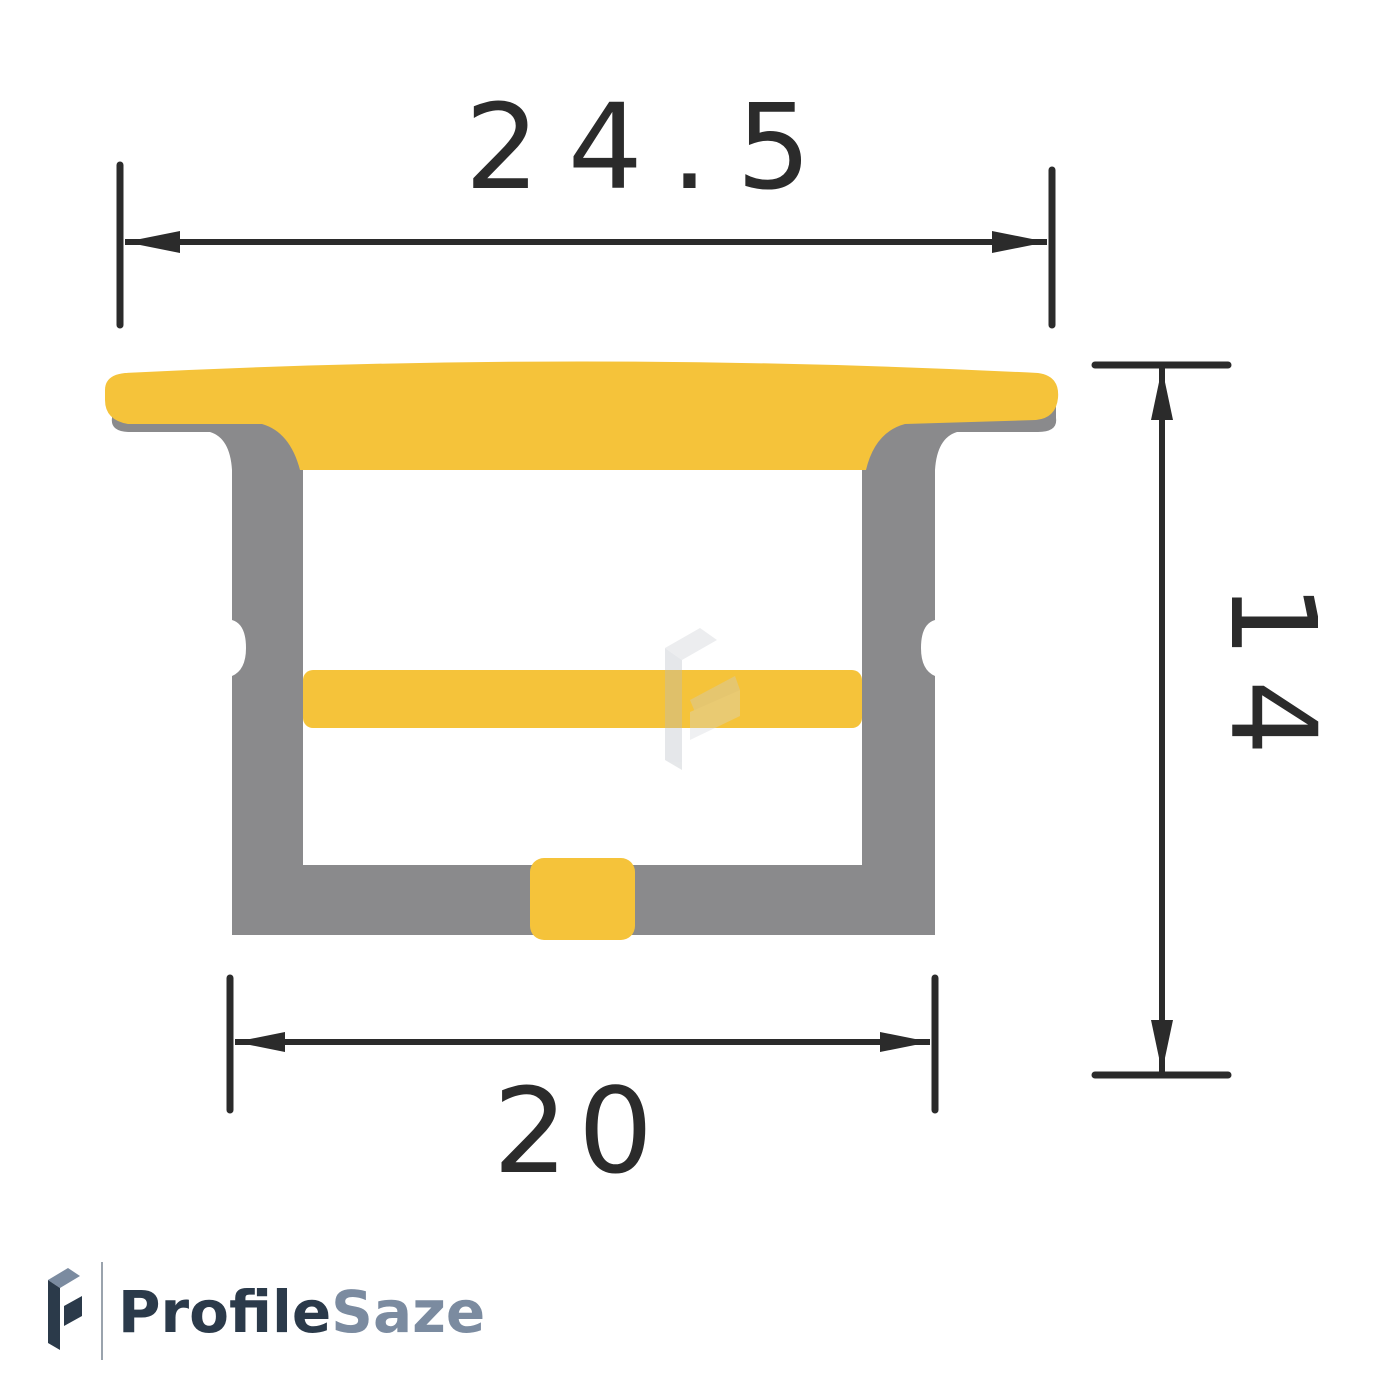  What do you see at coordinates (582, 699) in the screenshot?
I see `middle-diffuser` at bounding box center [582, 699].